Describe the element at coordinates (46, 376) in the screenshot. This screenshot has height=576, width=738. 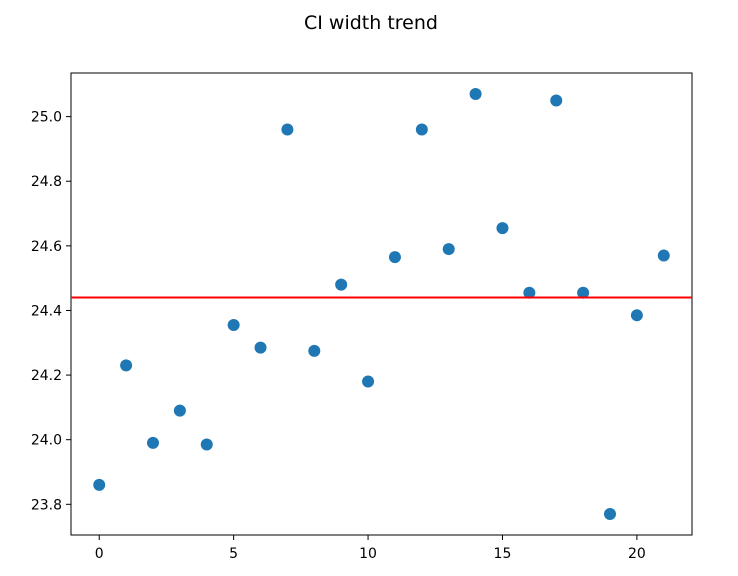
I see `y-tick-label: 24.2` at that location.